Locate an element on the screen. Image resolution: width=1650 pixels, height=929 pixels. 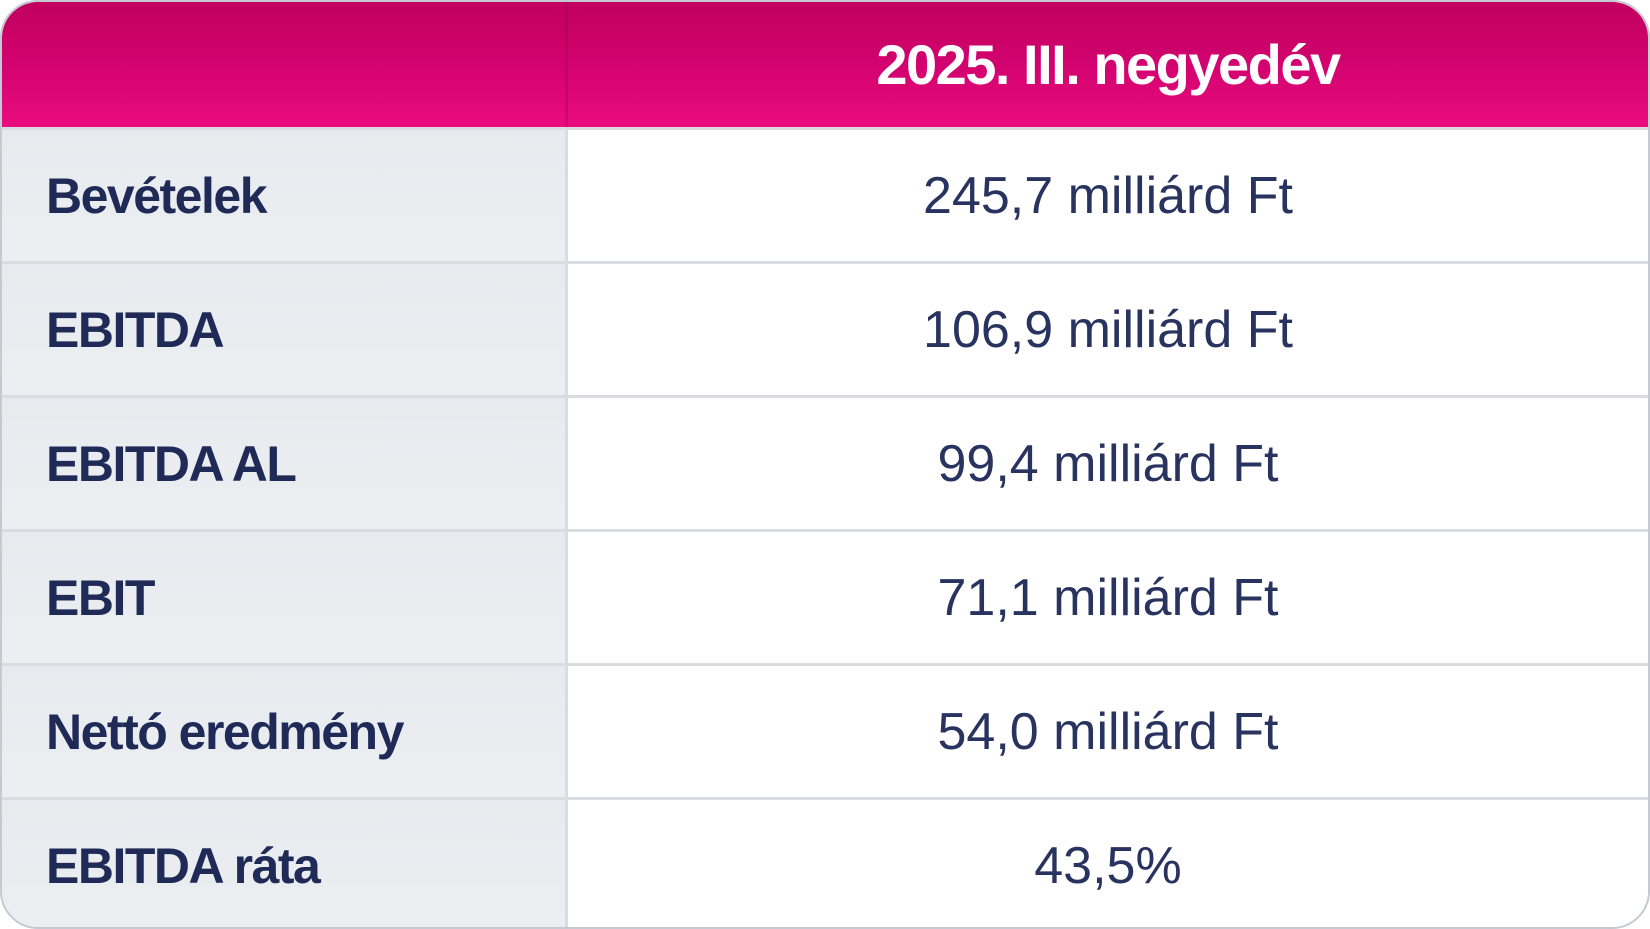
metric-value-cell: 71,1 milliárd Ft is located at coordinates (1108, 597).